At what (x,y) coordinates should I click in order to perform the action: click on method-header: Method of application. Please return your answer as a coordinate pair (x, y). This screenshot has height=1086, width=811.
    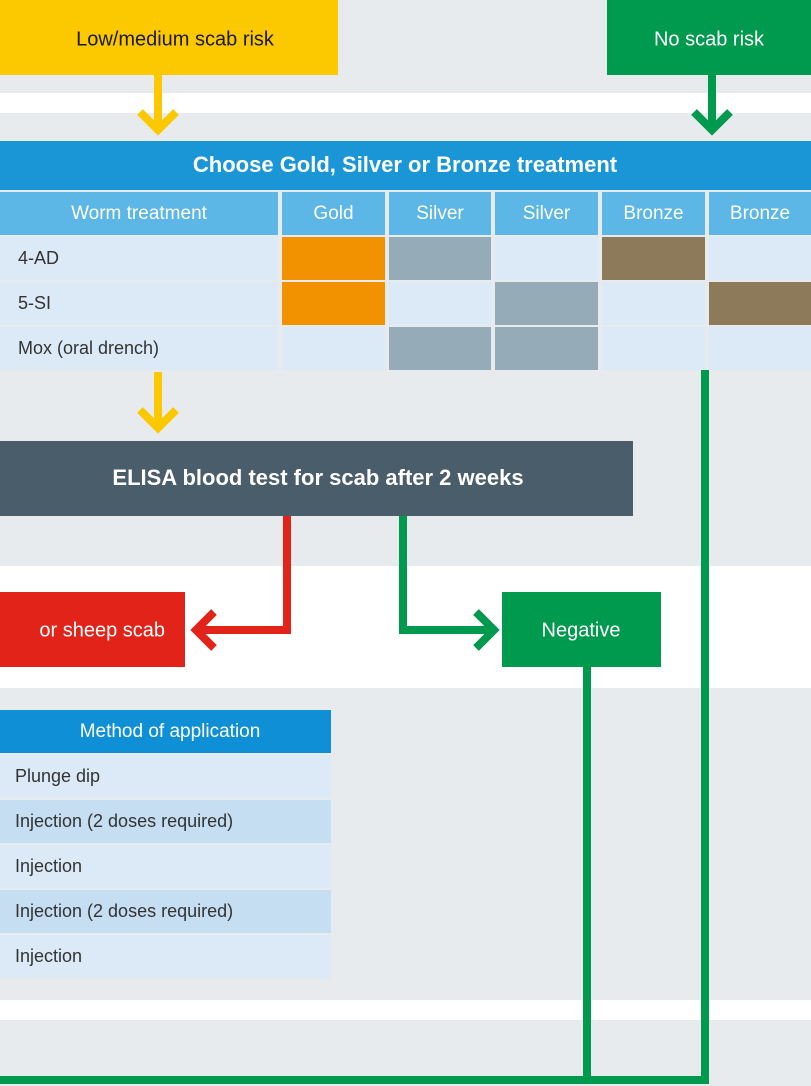
    Looking at the image, I should click on (170, 731).